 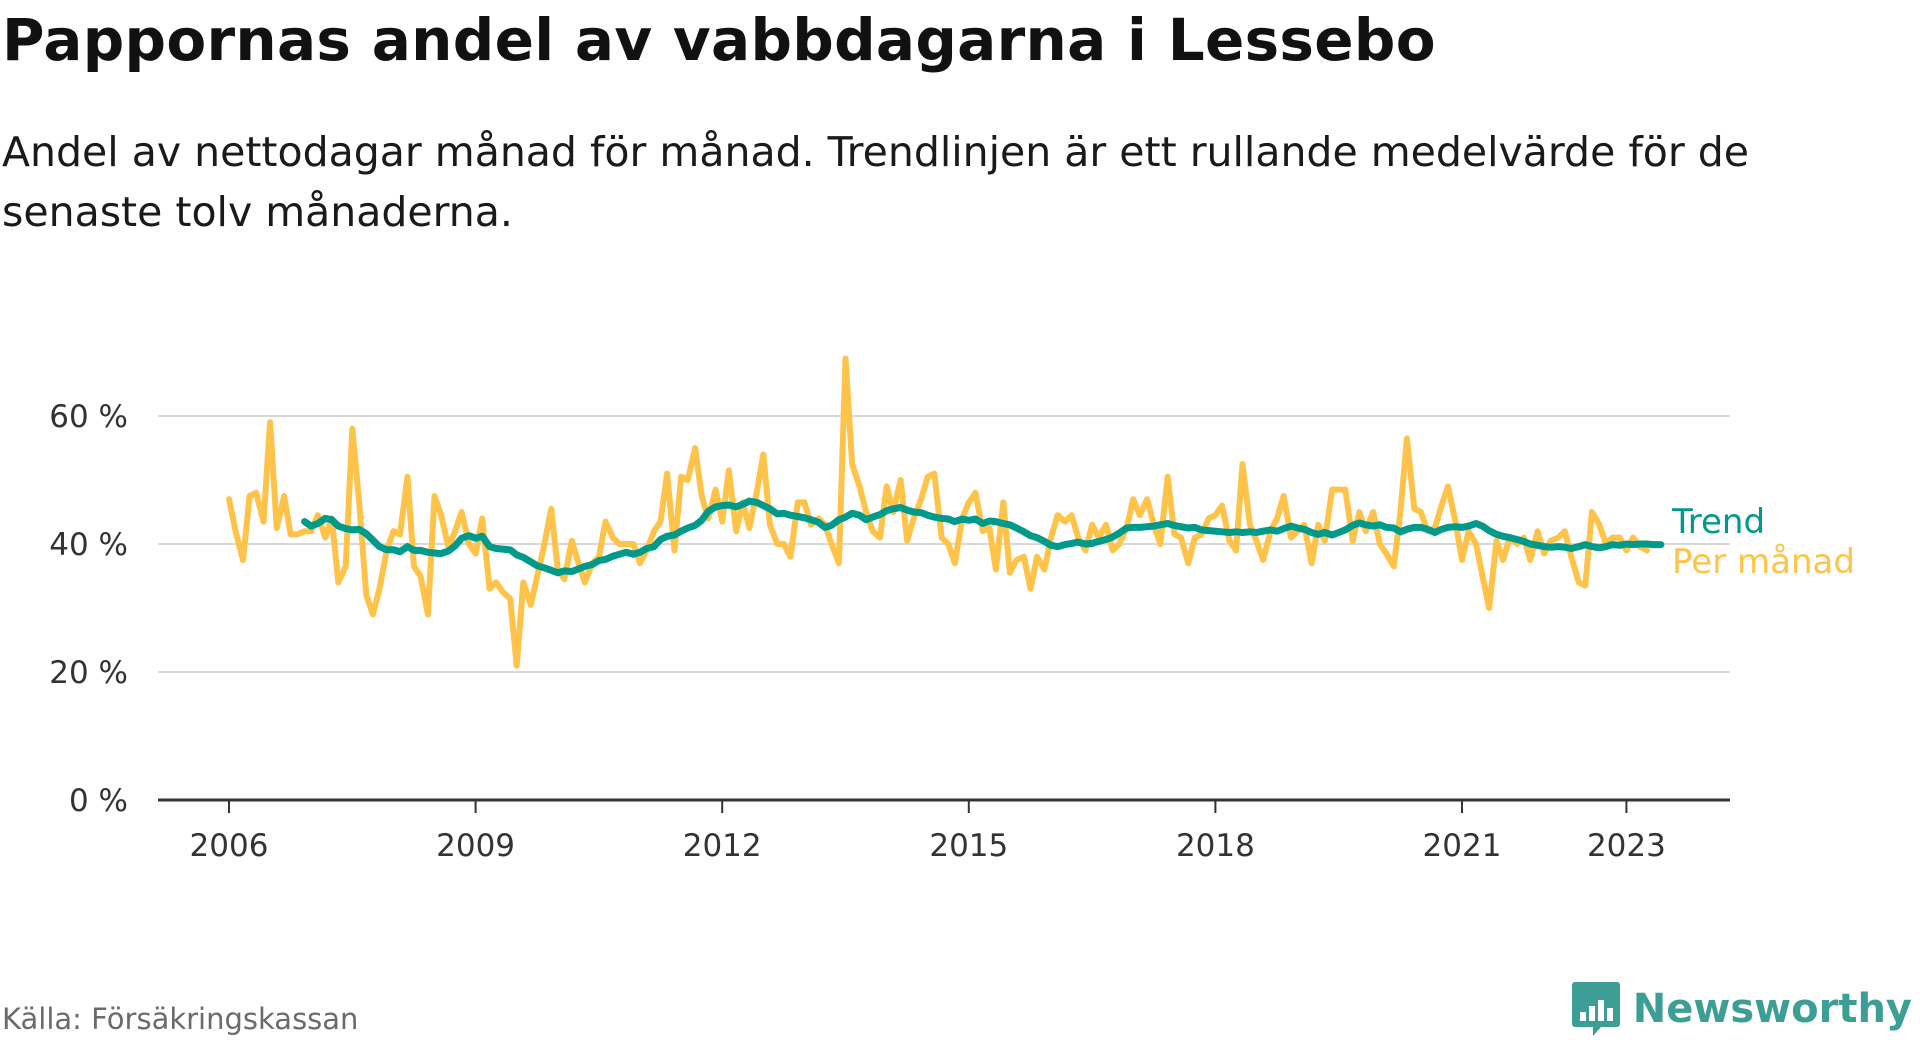 What do you see at coordinates (722, 846) in the screenshot?
I see `x-tick-label: 2012` at bounding box center [722, 846].